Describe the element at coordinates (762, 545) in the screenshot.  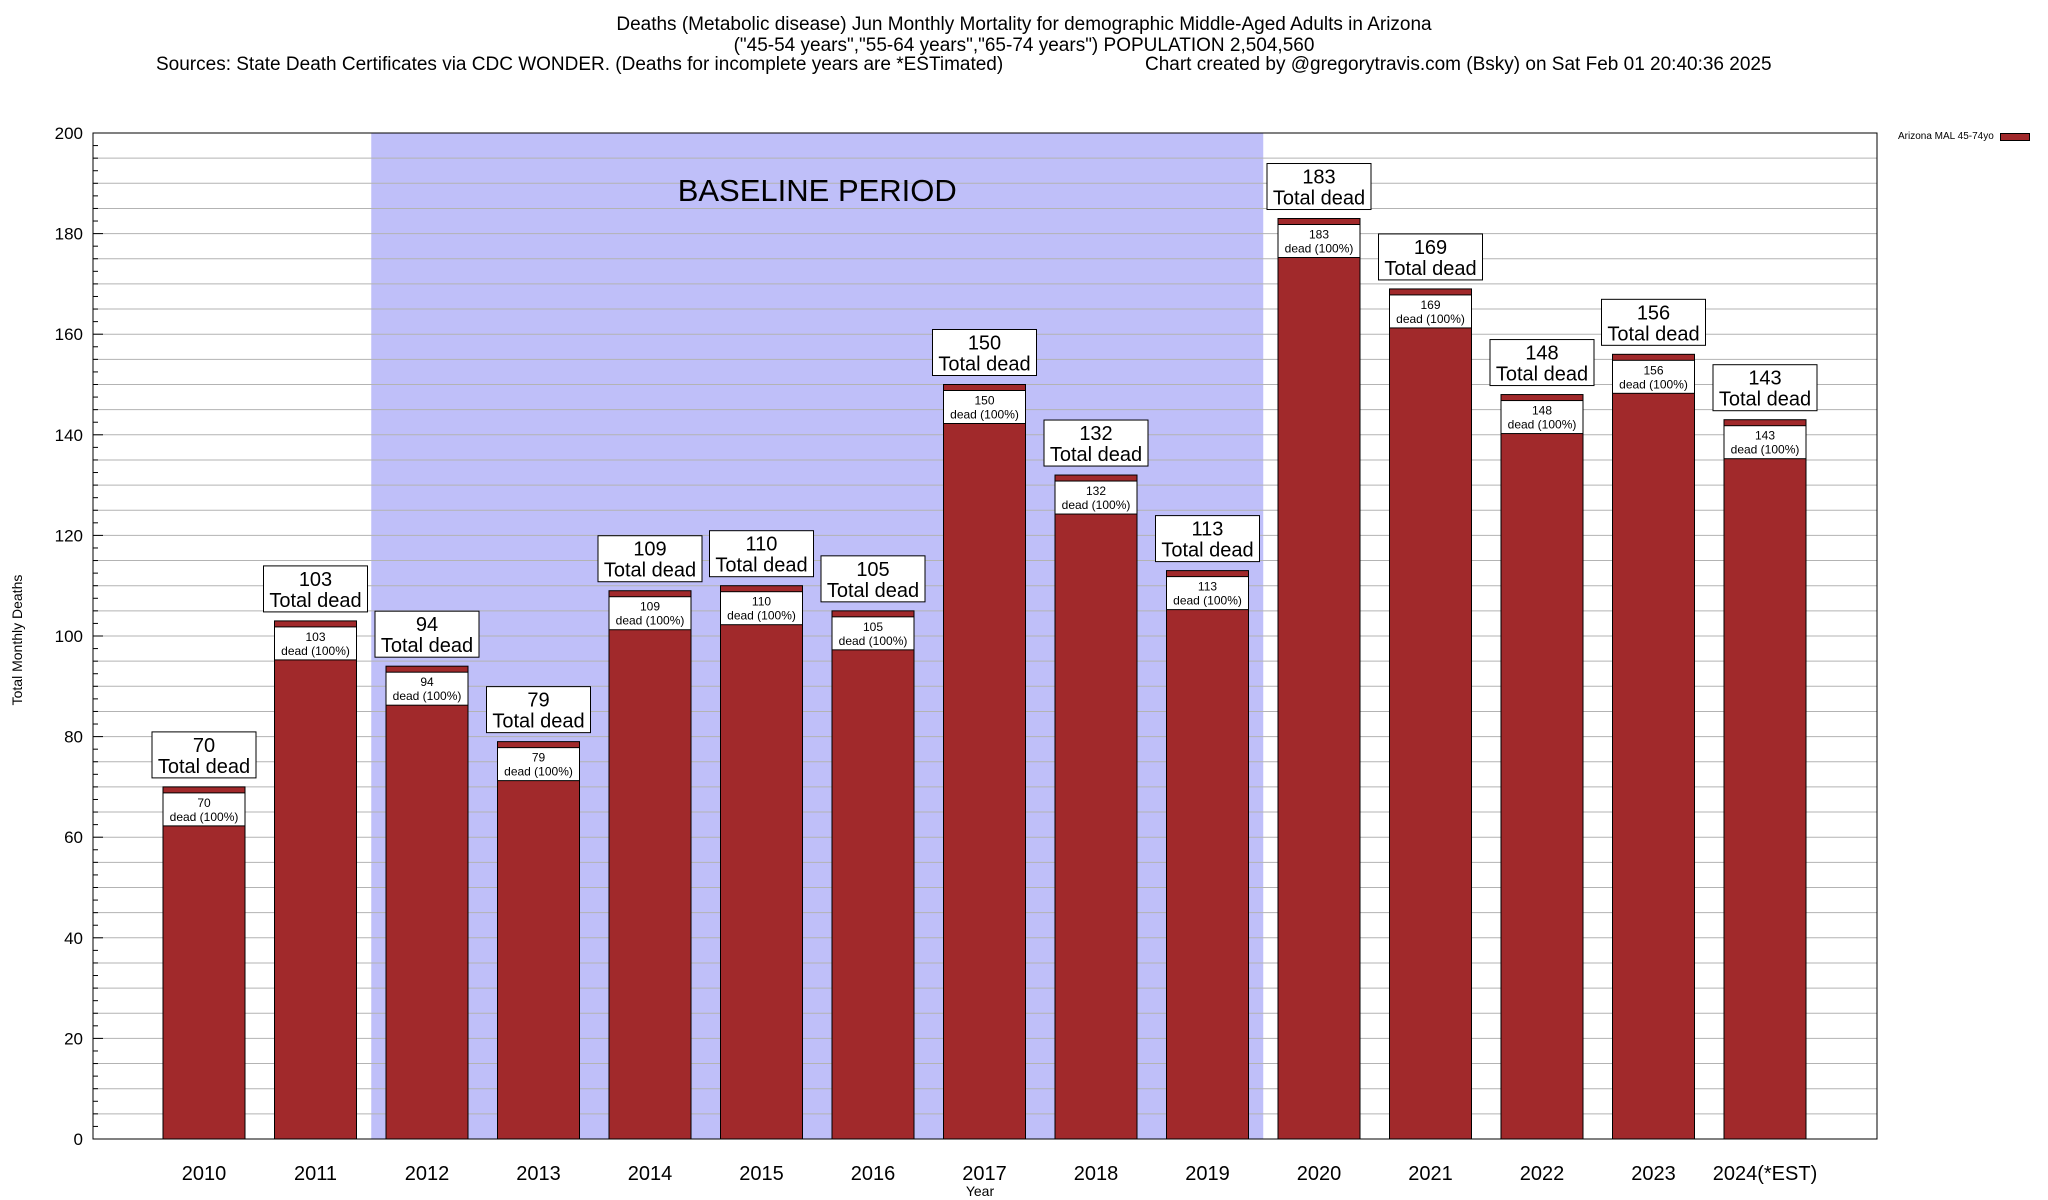
I see `bar-total-value: 110` at that location.